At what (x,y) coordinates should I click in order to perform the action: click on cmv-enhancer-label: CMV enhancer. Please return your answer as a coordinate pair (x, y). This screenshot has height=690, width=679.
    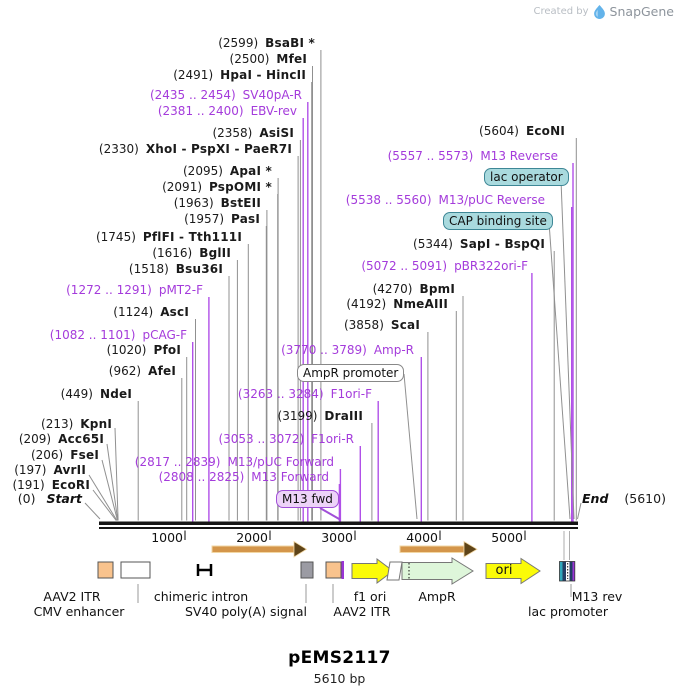
    Looking at the image, I should click on (79, 611).